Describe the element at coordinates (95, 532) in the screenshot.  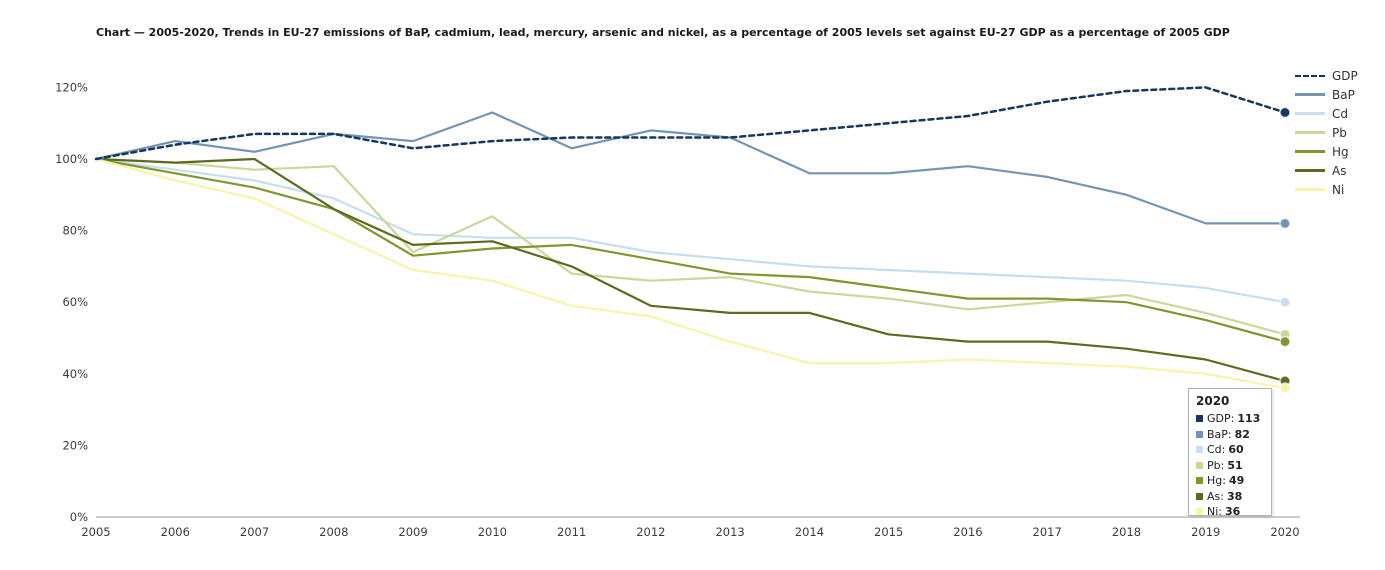
I see `x-axis-tick-label: 2005` at that location.